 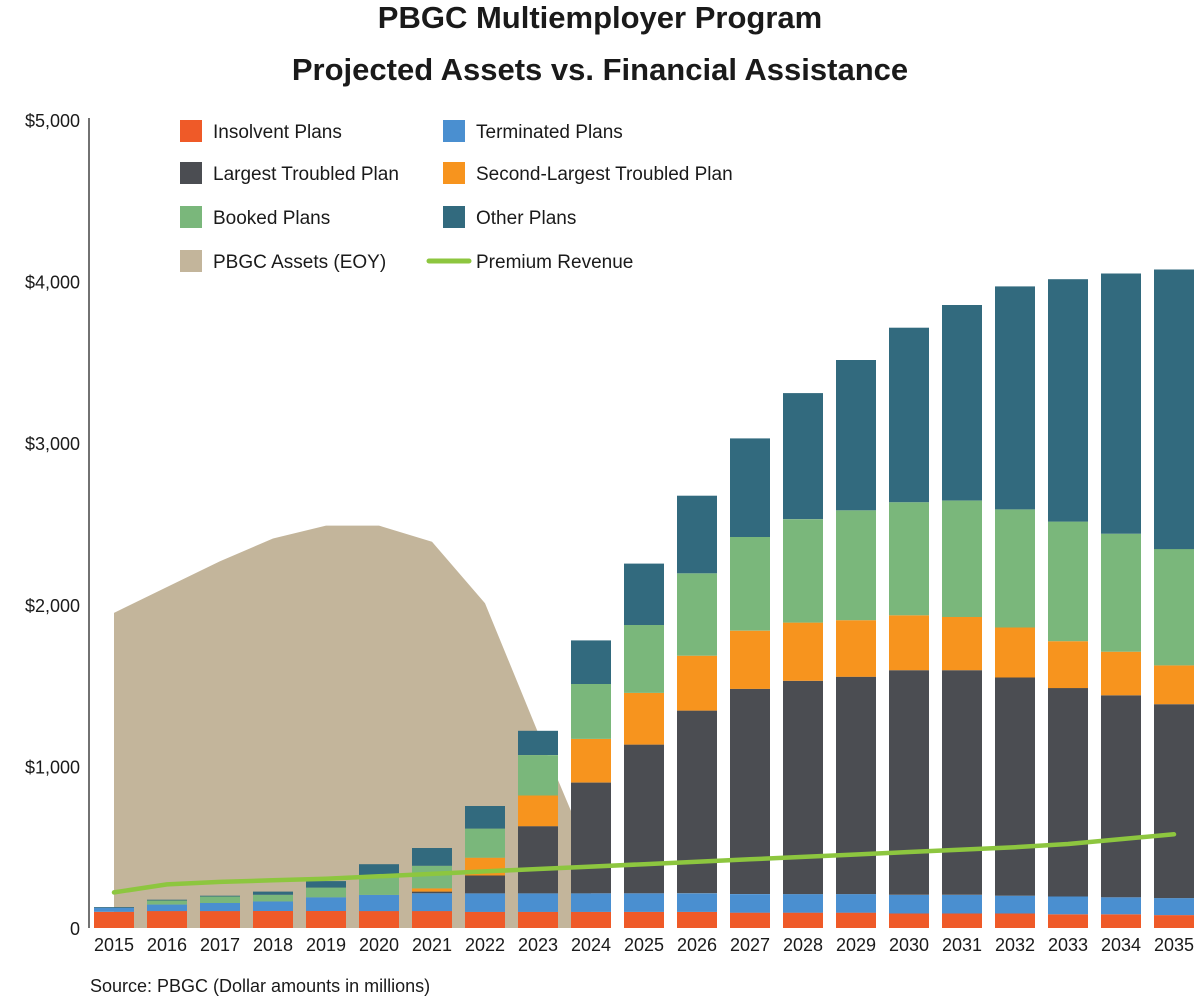 I want to click on x-tick-label: 2016, so click(x=167, y=945).